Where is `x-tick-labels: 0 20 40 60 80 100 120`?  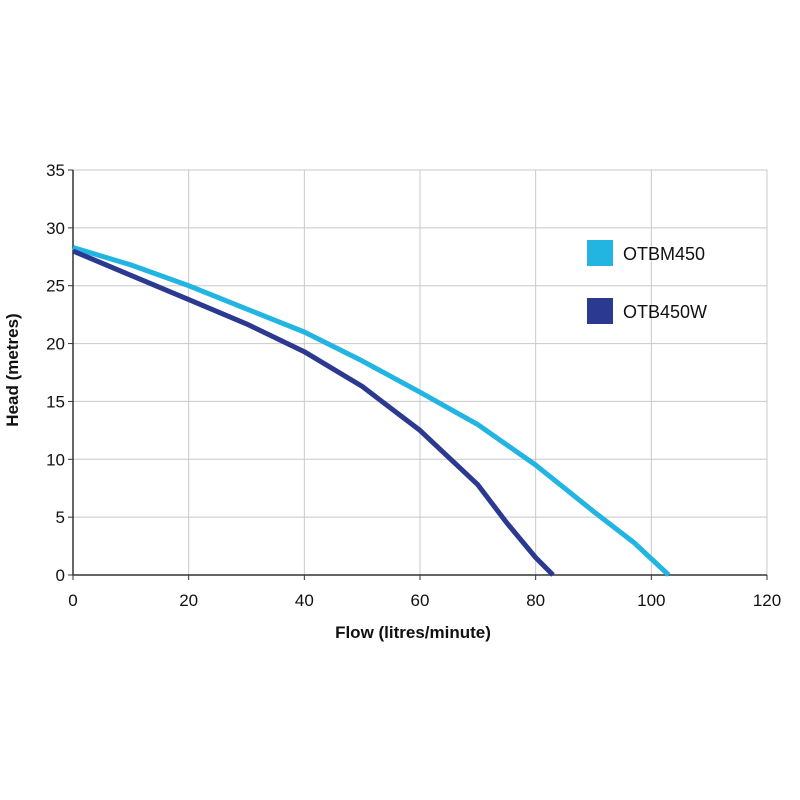 x-tick-labels: 0 20 40 60 80 100 120 is located at coordinates (424, 600).